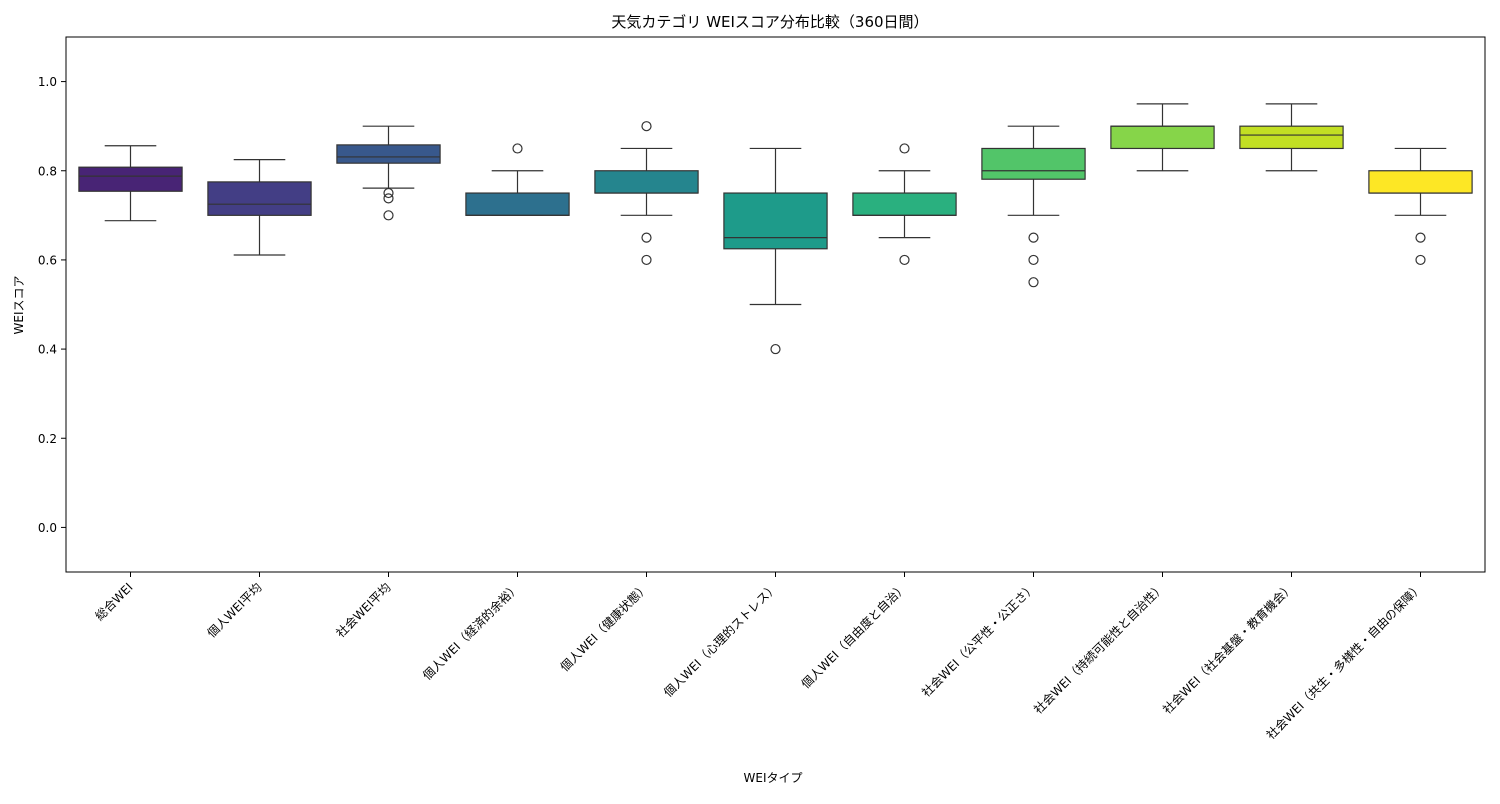  What do you see at coordinates (1227, 648) in the screenshot?
I see `x-tick-label: 社会WEI（社会基盤・教育機会）` at bounding box center [1227, 648].